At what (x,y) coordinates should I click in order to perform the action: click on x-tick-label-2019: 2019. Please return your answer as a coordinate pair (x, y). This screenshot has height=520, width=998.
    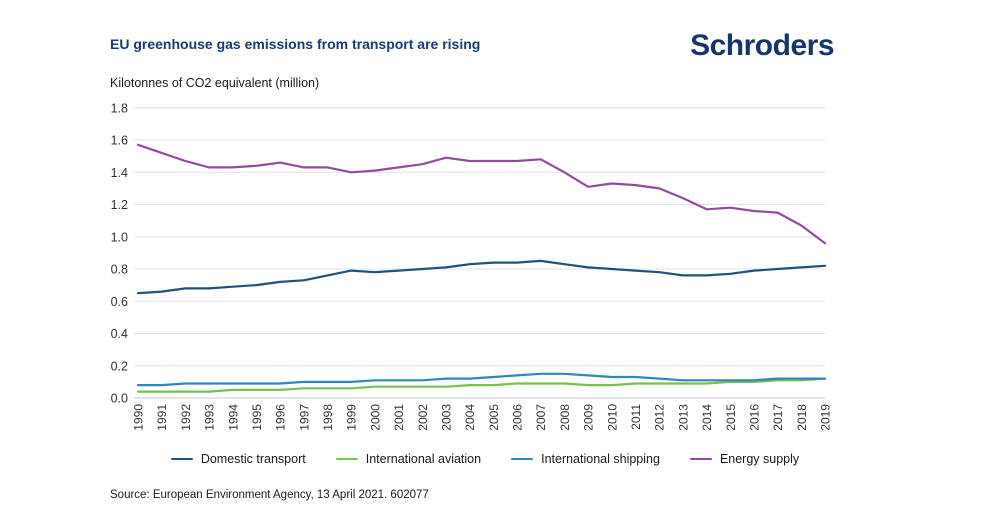
    Looking at the image, I should click on (826, 417).